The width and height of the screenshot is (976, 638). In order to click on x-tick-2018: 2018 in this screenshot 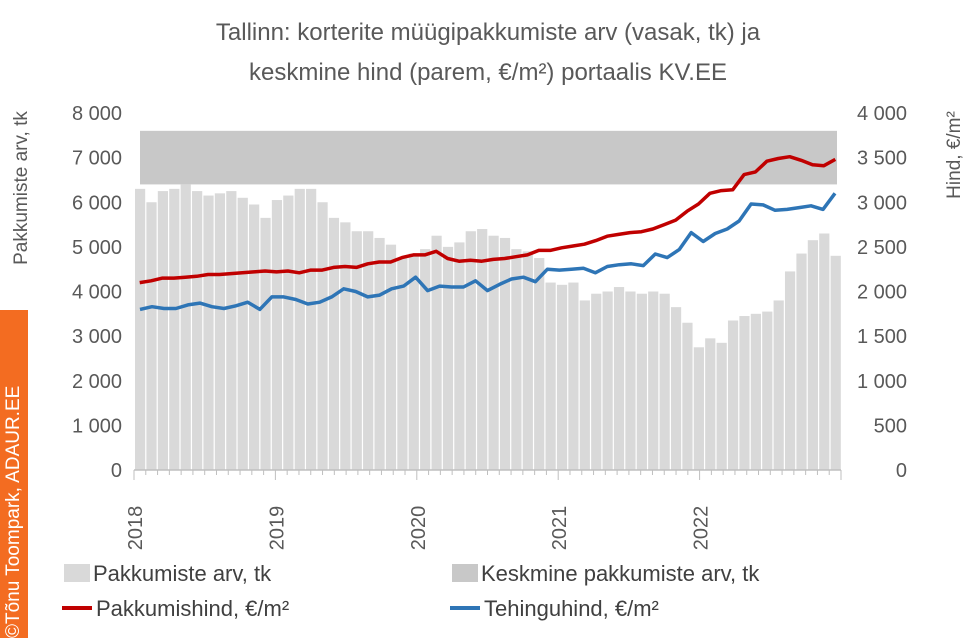, I will do `click(136, 528)`.